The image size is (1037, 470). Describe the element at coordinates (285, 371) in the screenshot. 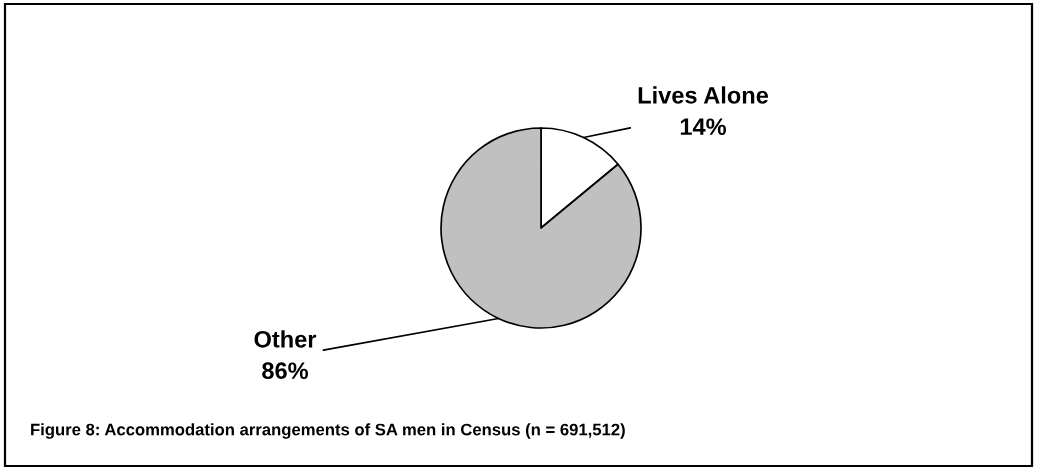

I see `data-label: 86%` at that location.